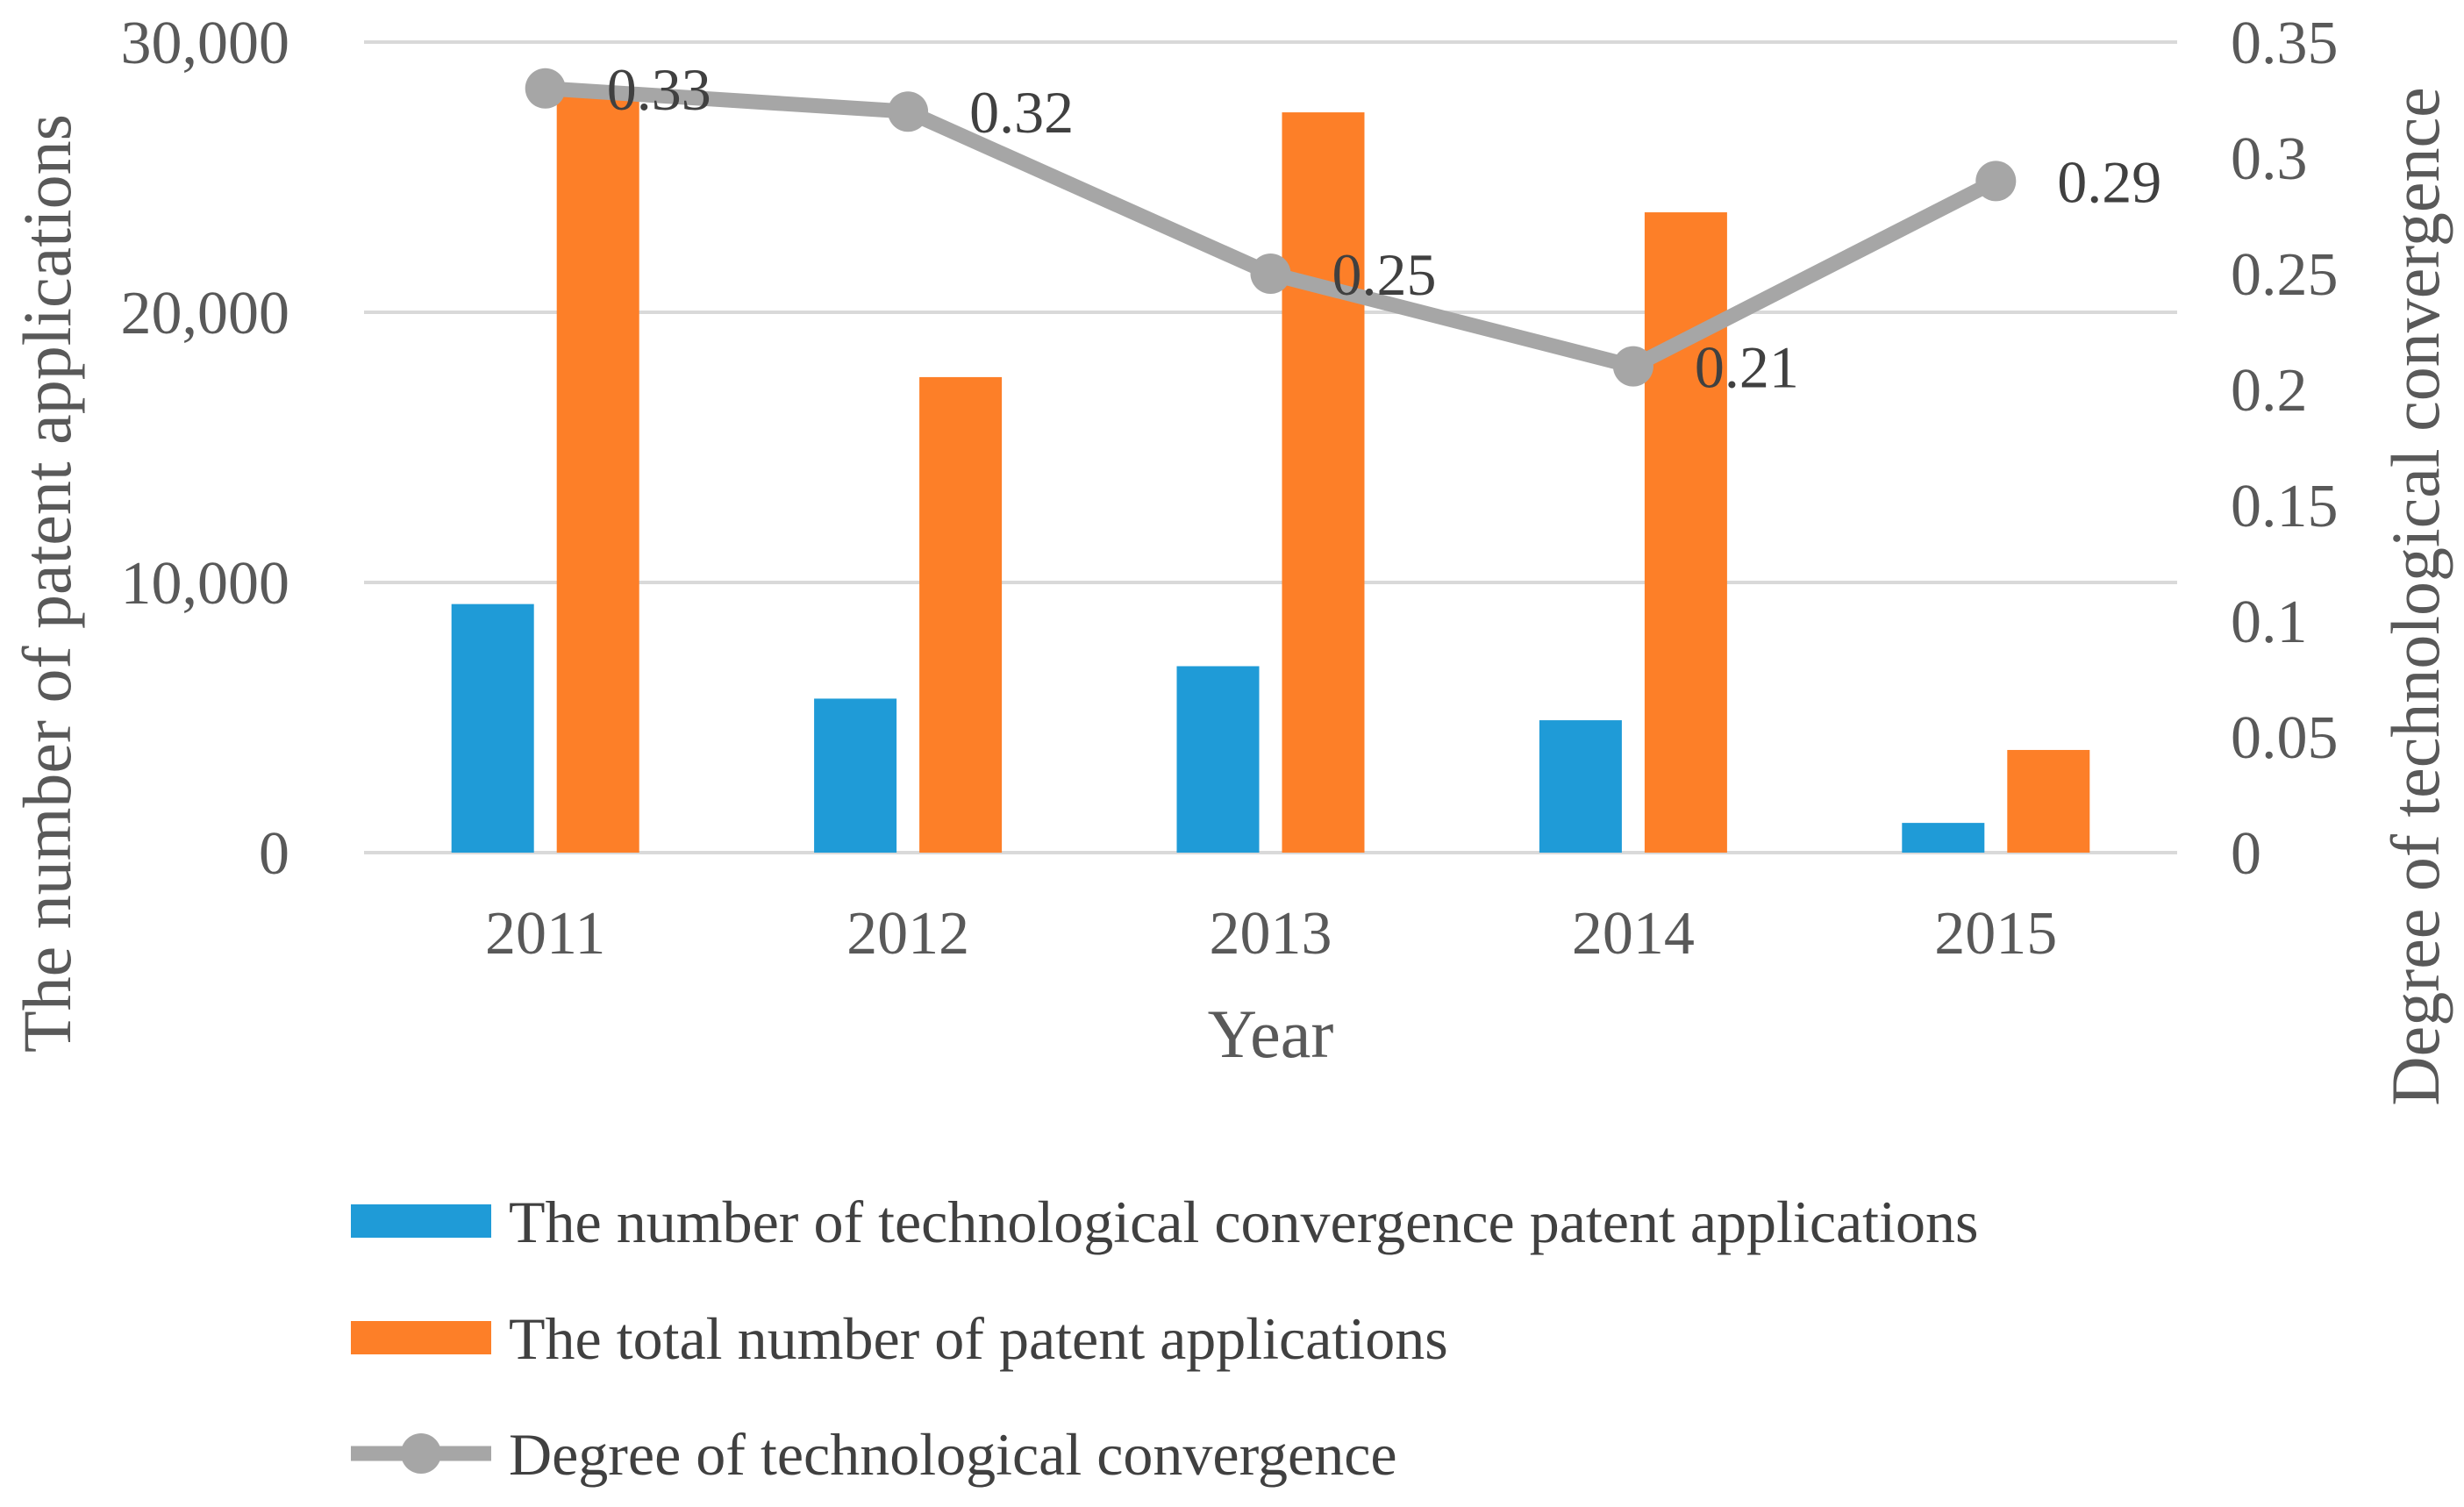 The height and width of the screenshot is (1507, 2464). What do you see at coordinates (1021, 112) in the screenshot?
I see `data-label: 0.32` at bounding box center [1021, 112].